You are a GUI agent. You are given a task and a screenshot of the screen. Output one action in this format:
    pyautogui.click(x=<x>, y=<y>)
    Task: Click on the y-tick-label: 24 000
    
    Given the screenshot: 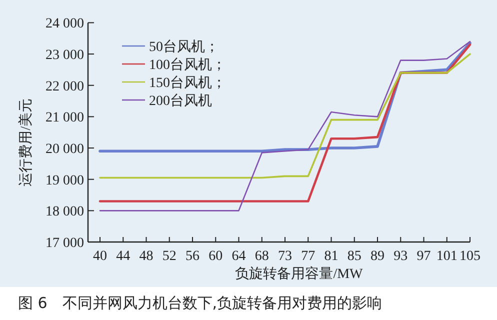 What is the action you would take?
    pyautogui.click(x=65, y=24)
    